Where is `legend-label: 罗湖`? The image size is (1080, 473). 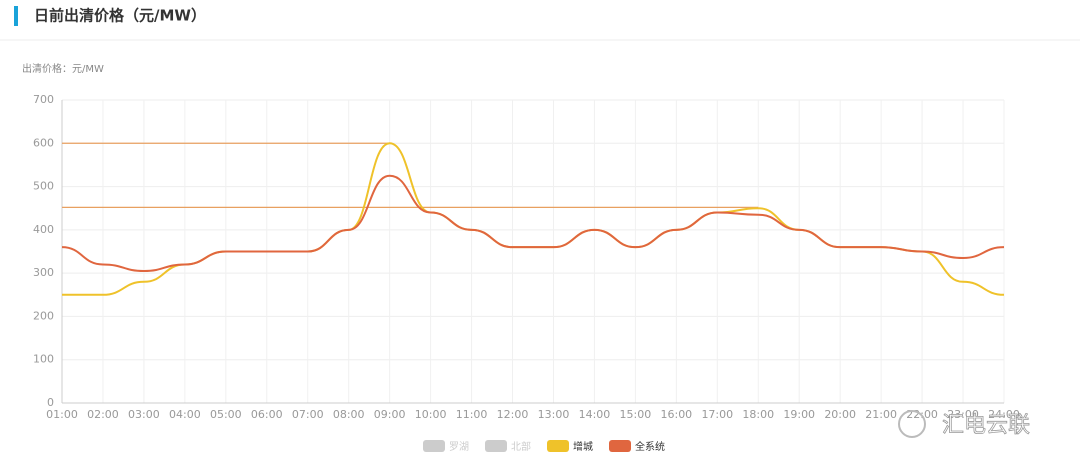 legend-label: 罗湖 is located at coordinates (459, 447).